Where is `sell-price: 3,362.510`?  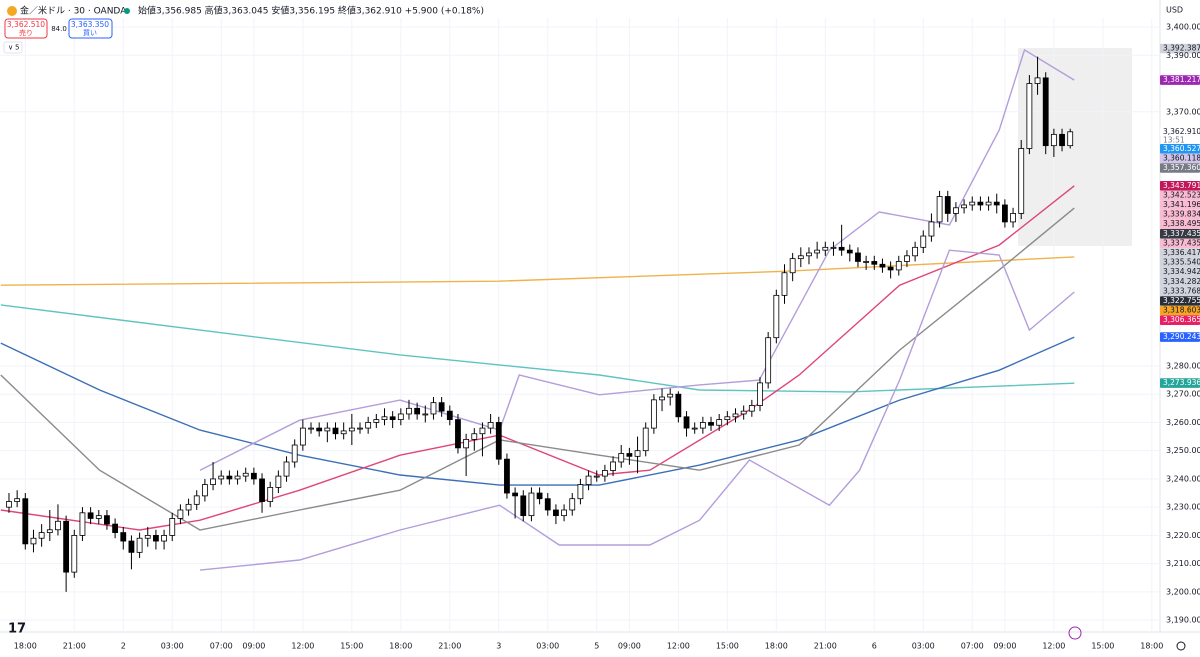
sell-price: 3,362.510 is located at coordinates (26, 24).